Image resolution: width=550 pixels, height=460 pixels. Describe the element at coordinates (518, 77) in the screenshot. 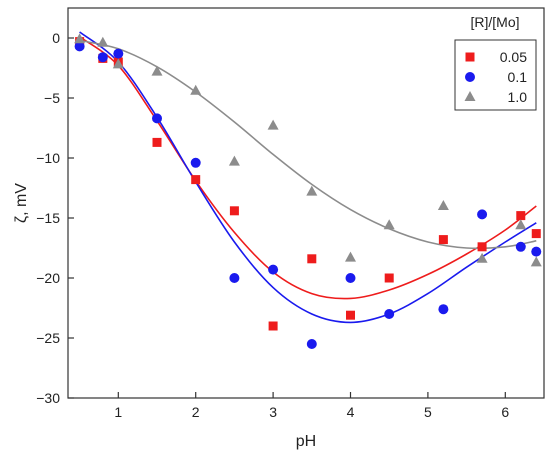

I see `legend-label: 0.1` at that location.